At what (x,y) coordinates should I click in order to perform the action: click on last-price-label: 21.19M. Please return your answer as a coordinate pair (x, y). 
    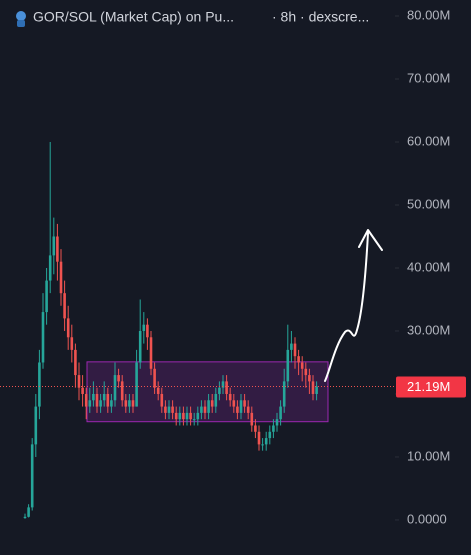
    Looking at the image, I should click on (428, 386).